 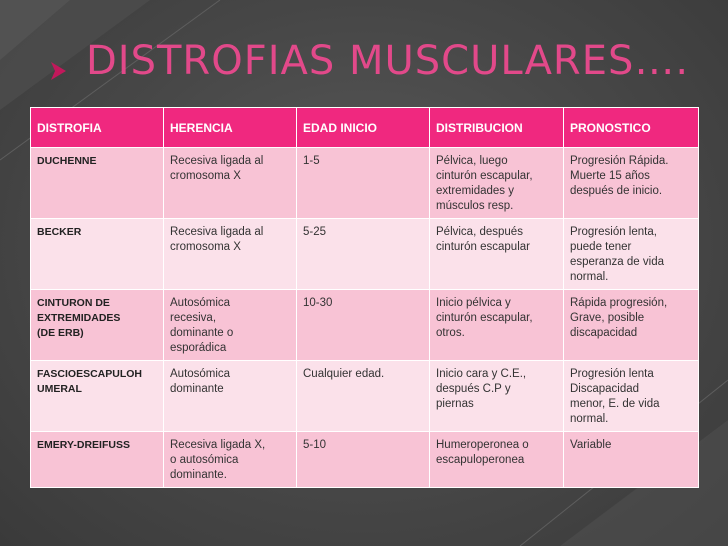 What do you see at coordinates (198, 475) in the screenshot?
I see `cell-text-line: dominante.` at bounding box center [198, 475].